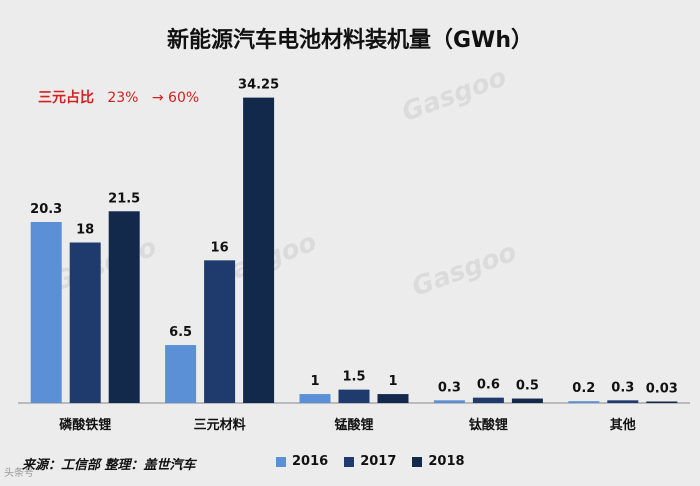  Describe the element at coordinates (623, 425) in the screenshot. I see `category-label: 其他` at that location.